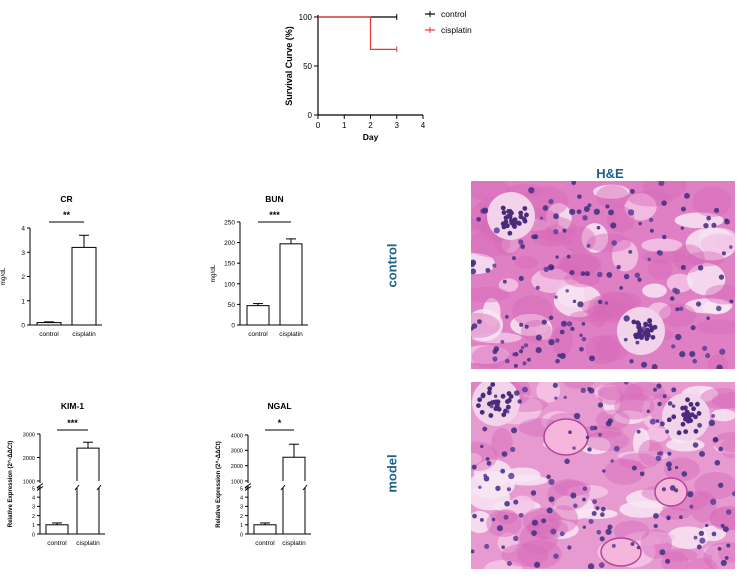 The image size is (747, 579). Describe the element at coordinates (621, 552) in the screenshot. I see `protein-cast` at that location.